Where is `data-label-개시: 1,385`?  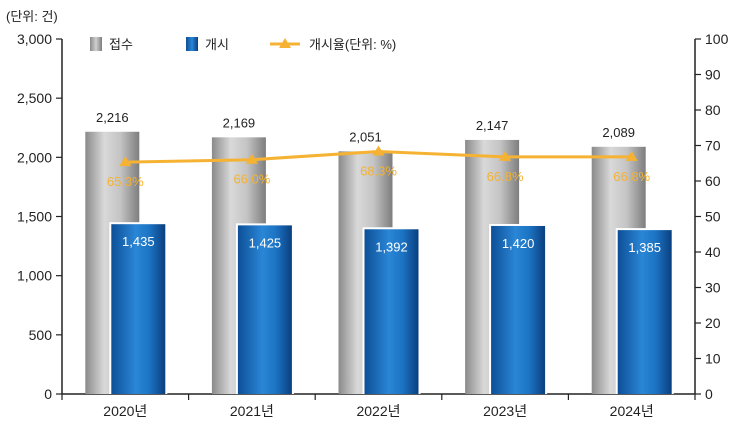 data-label-개시: 1,385 is located at coordinates (644, 247).